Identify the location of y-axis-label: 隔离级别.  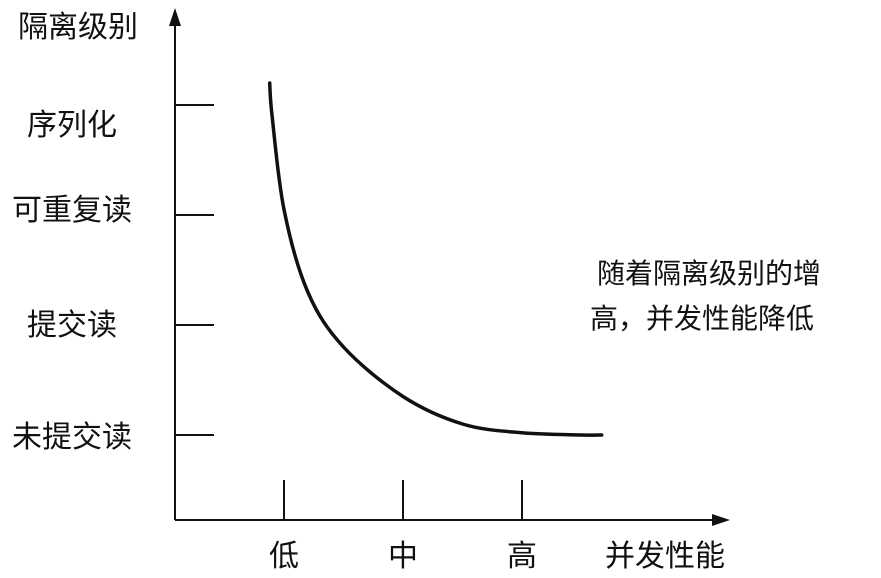
(78, 27).